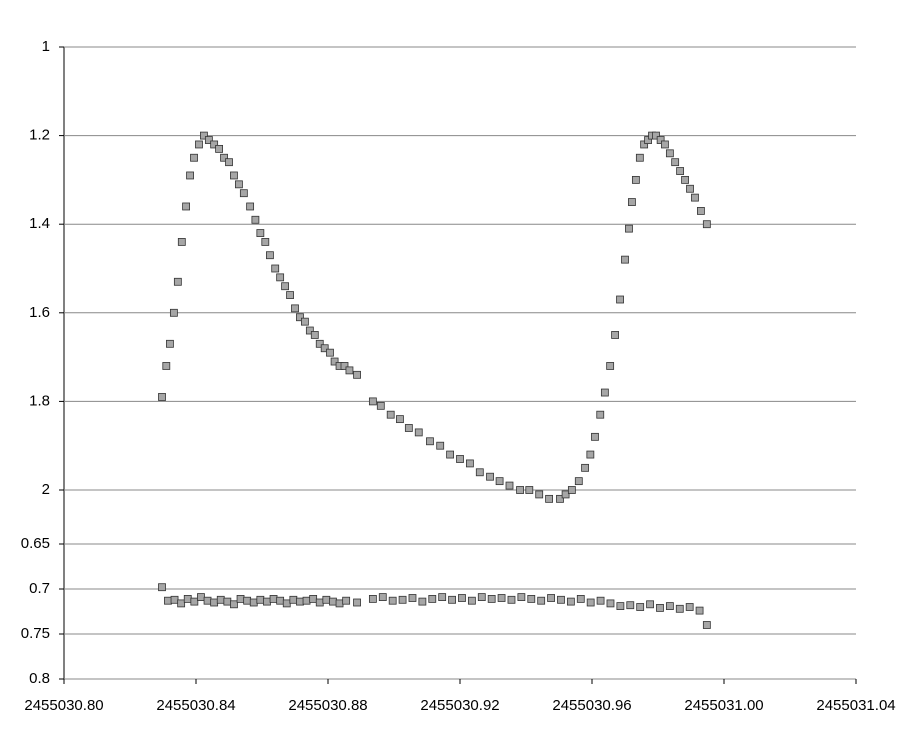 The width and height of the screenshot is (900, 750). I want to click on y-tick-label: 1, so click(46, 46).